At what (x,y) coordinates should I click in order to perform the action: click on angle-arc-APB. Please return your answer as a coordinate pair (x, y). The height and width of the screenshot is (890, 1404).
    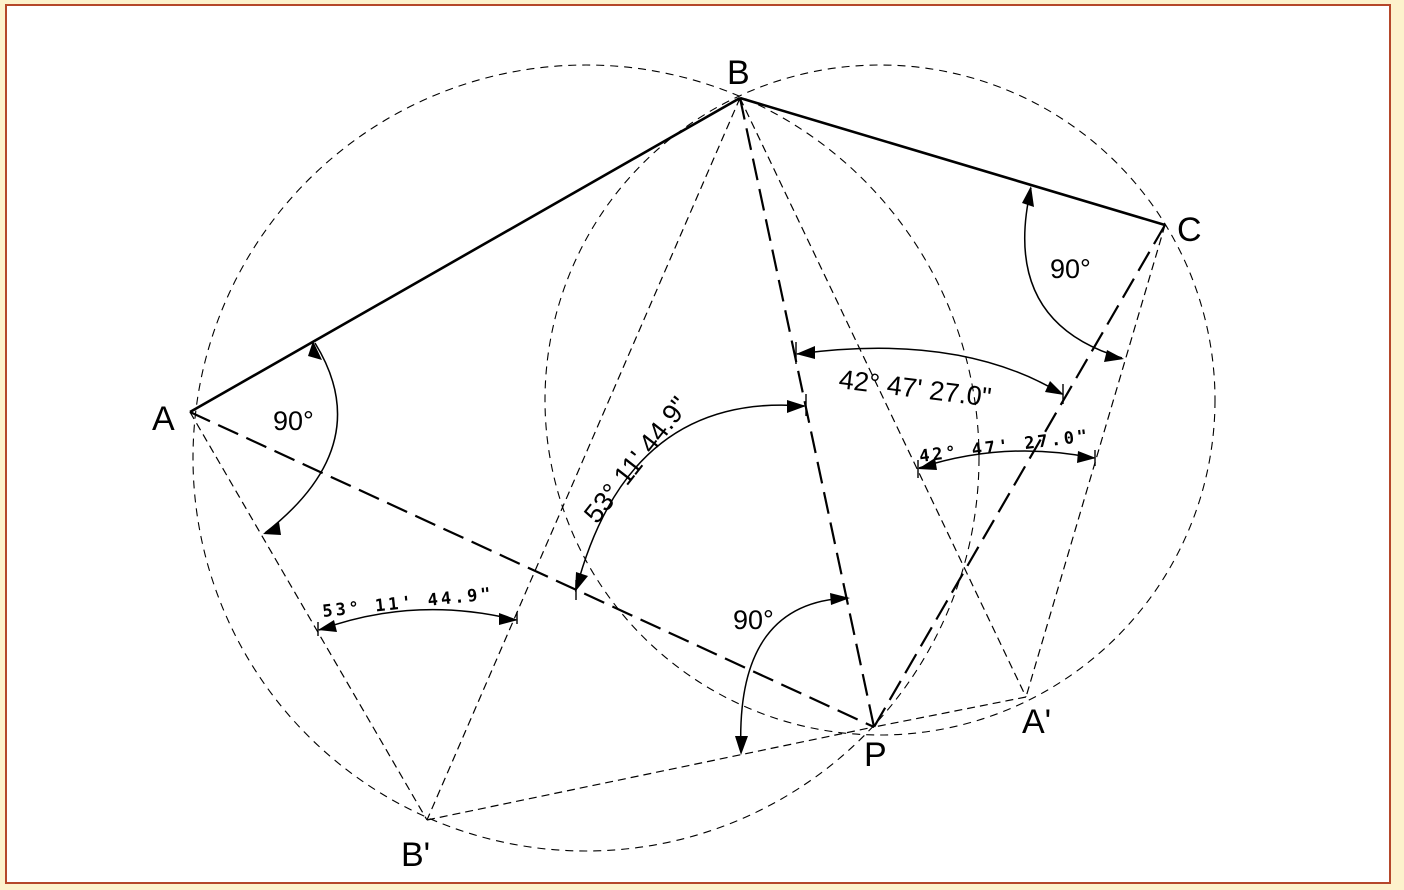
    Looking at the image, I should click on (690, 497).